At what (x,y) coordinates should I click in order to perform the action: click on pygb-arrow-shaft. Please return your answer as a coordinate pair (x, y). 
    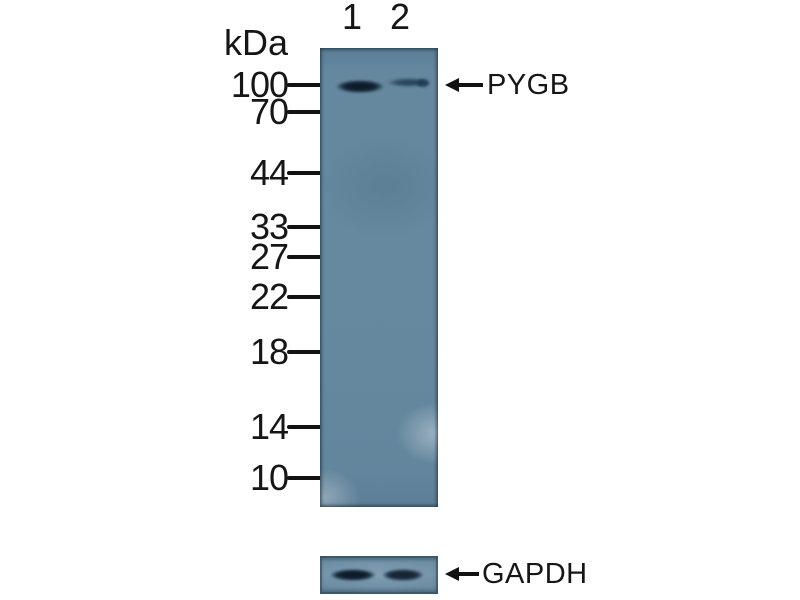
    Looking at the image, I should click on (470, 85).